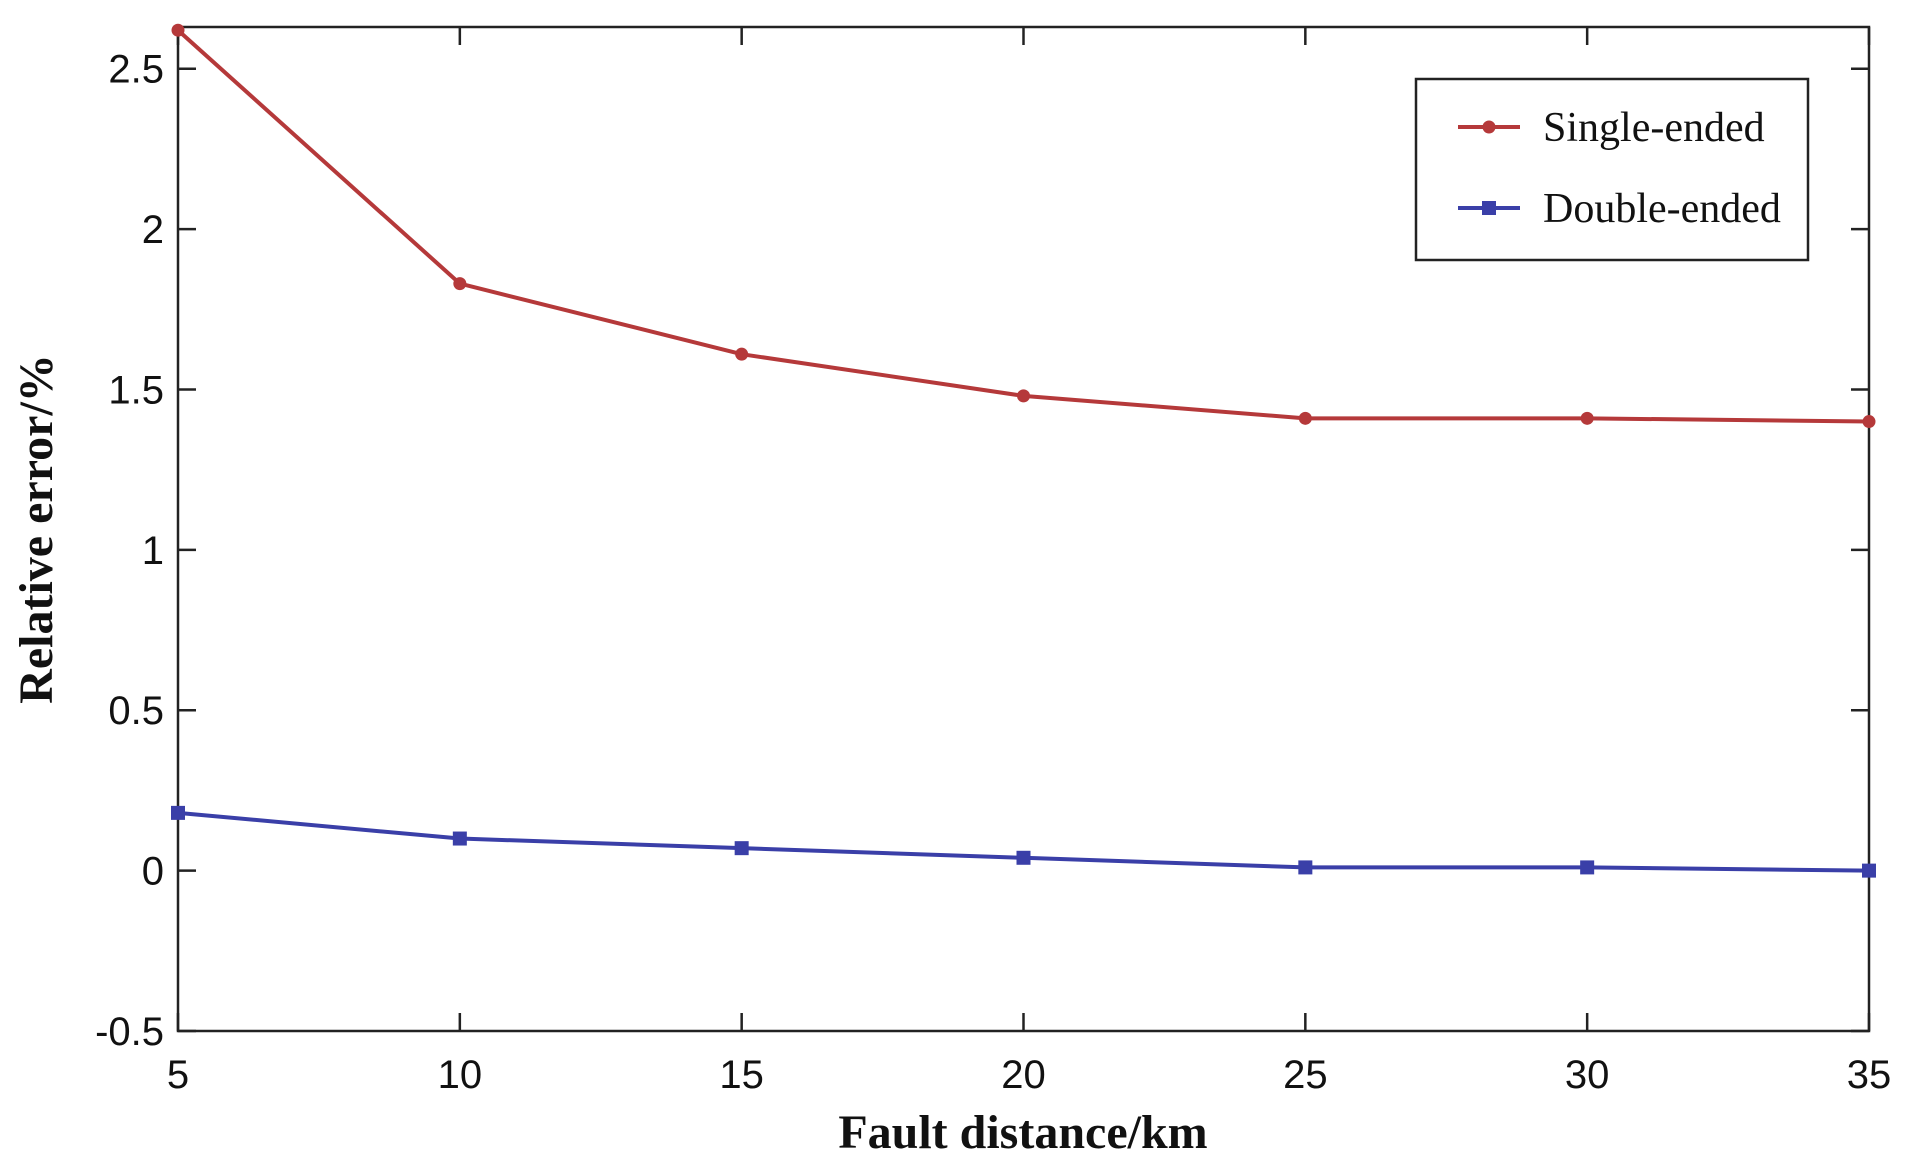  What do you see at coordinates (153, 551) in the screenshot?
I see `y-tick-label: 1` at bounding box center [153, 551].